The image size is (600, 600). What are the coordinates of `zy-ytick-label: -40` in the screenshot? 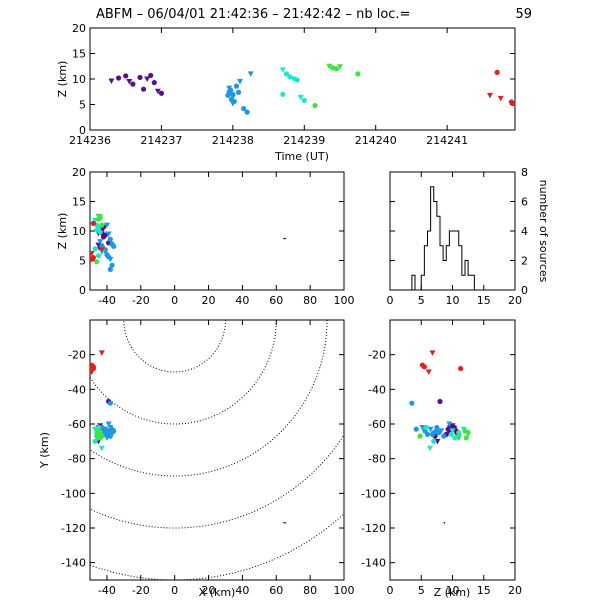 It's located at (377, 389).